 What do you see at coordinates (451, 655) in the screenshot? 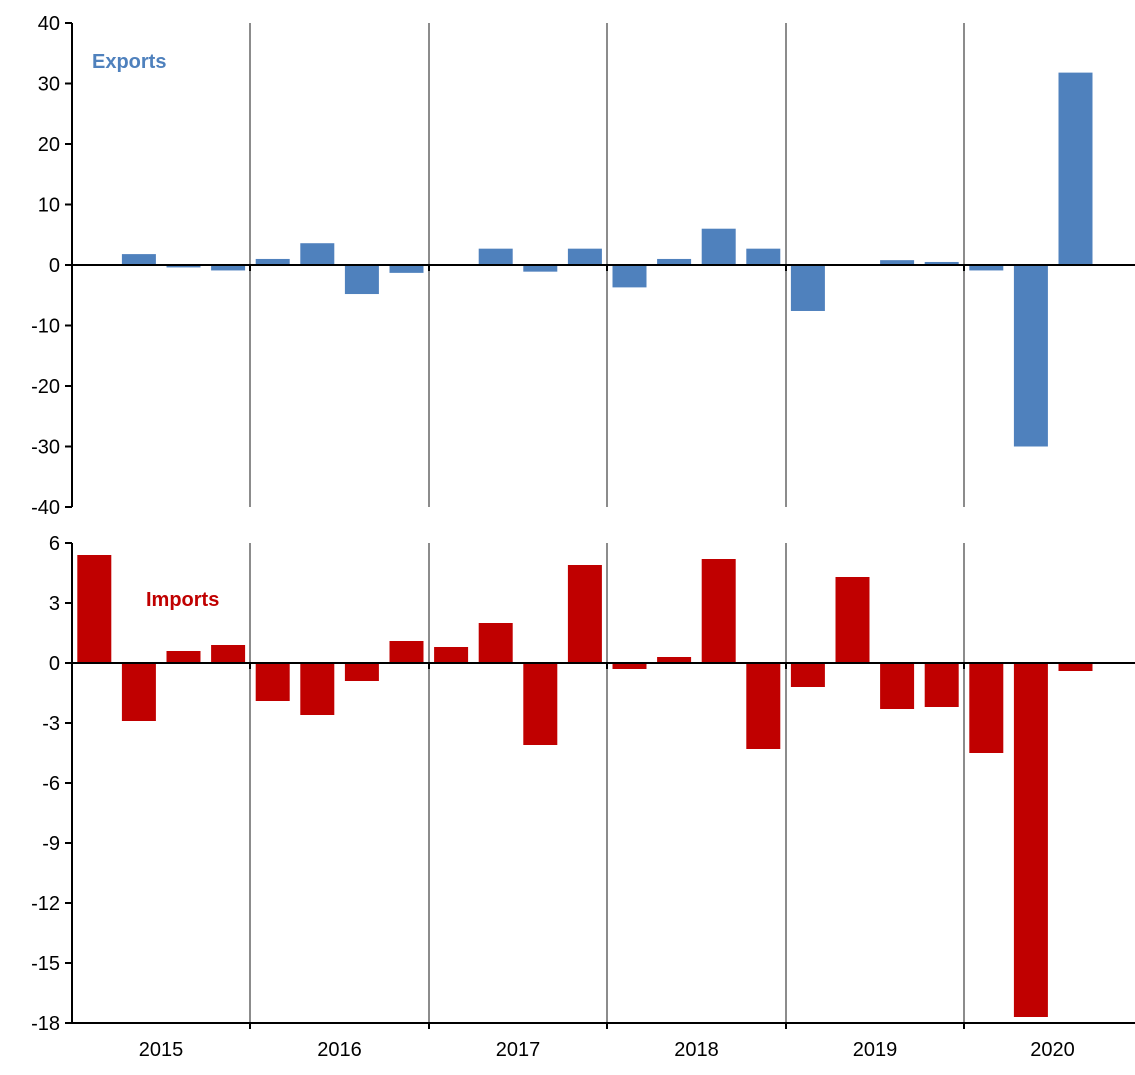
I see `bar-imports-2017Q1` at bounding box center [451, 655].